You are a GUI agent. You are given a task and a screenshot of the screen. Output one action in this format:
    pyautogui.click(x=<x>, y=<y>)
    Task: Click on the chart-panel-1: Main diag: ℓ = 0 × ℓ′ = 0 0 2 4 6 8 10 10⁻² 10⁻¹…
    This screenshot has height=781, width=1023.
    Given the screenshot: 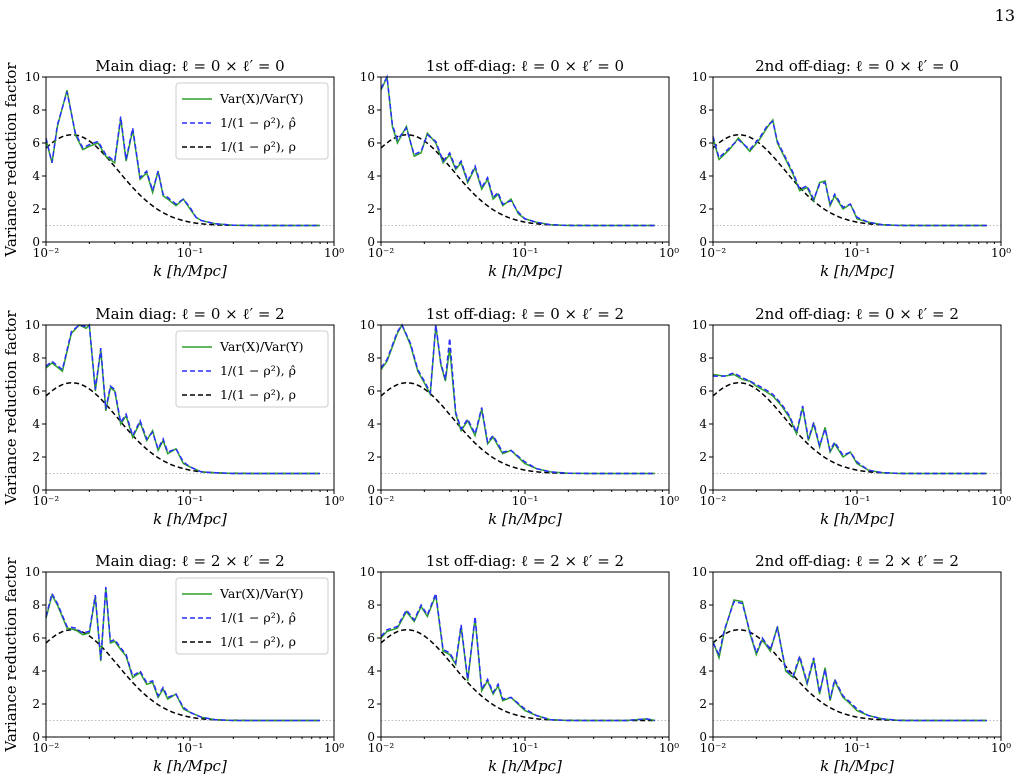 What is the action you would take?
    pyautogui.click(x=173, y=168)
    